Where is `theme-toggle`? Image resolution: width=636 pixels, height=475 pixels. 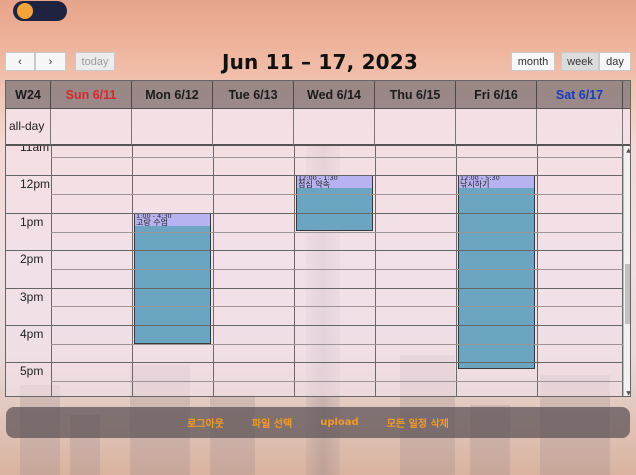 theme-toggle is located at coordinates (40, 11).